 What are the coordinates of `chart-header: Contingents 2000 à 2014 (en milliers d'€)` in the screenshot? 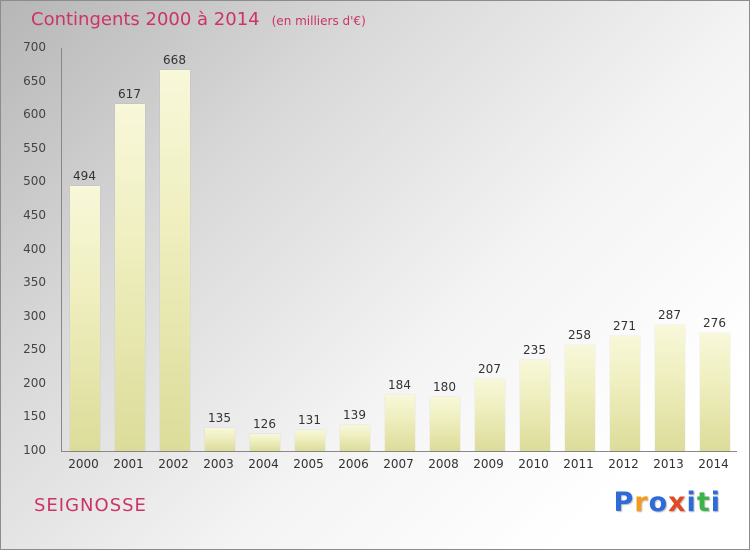 It's located at (198, 19).